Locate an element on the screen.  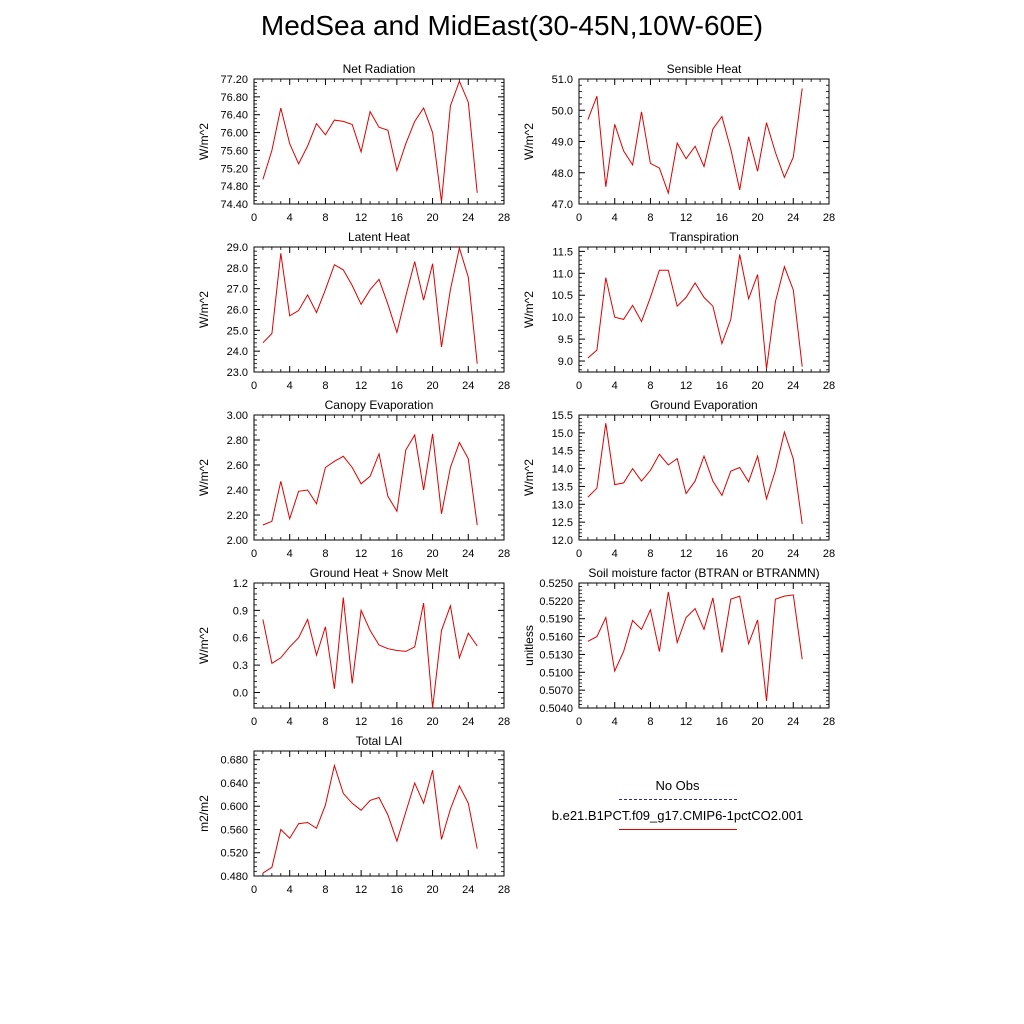
panel-title: Total LAI is located at coordinates (379, 741).